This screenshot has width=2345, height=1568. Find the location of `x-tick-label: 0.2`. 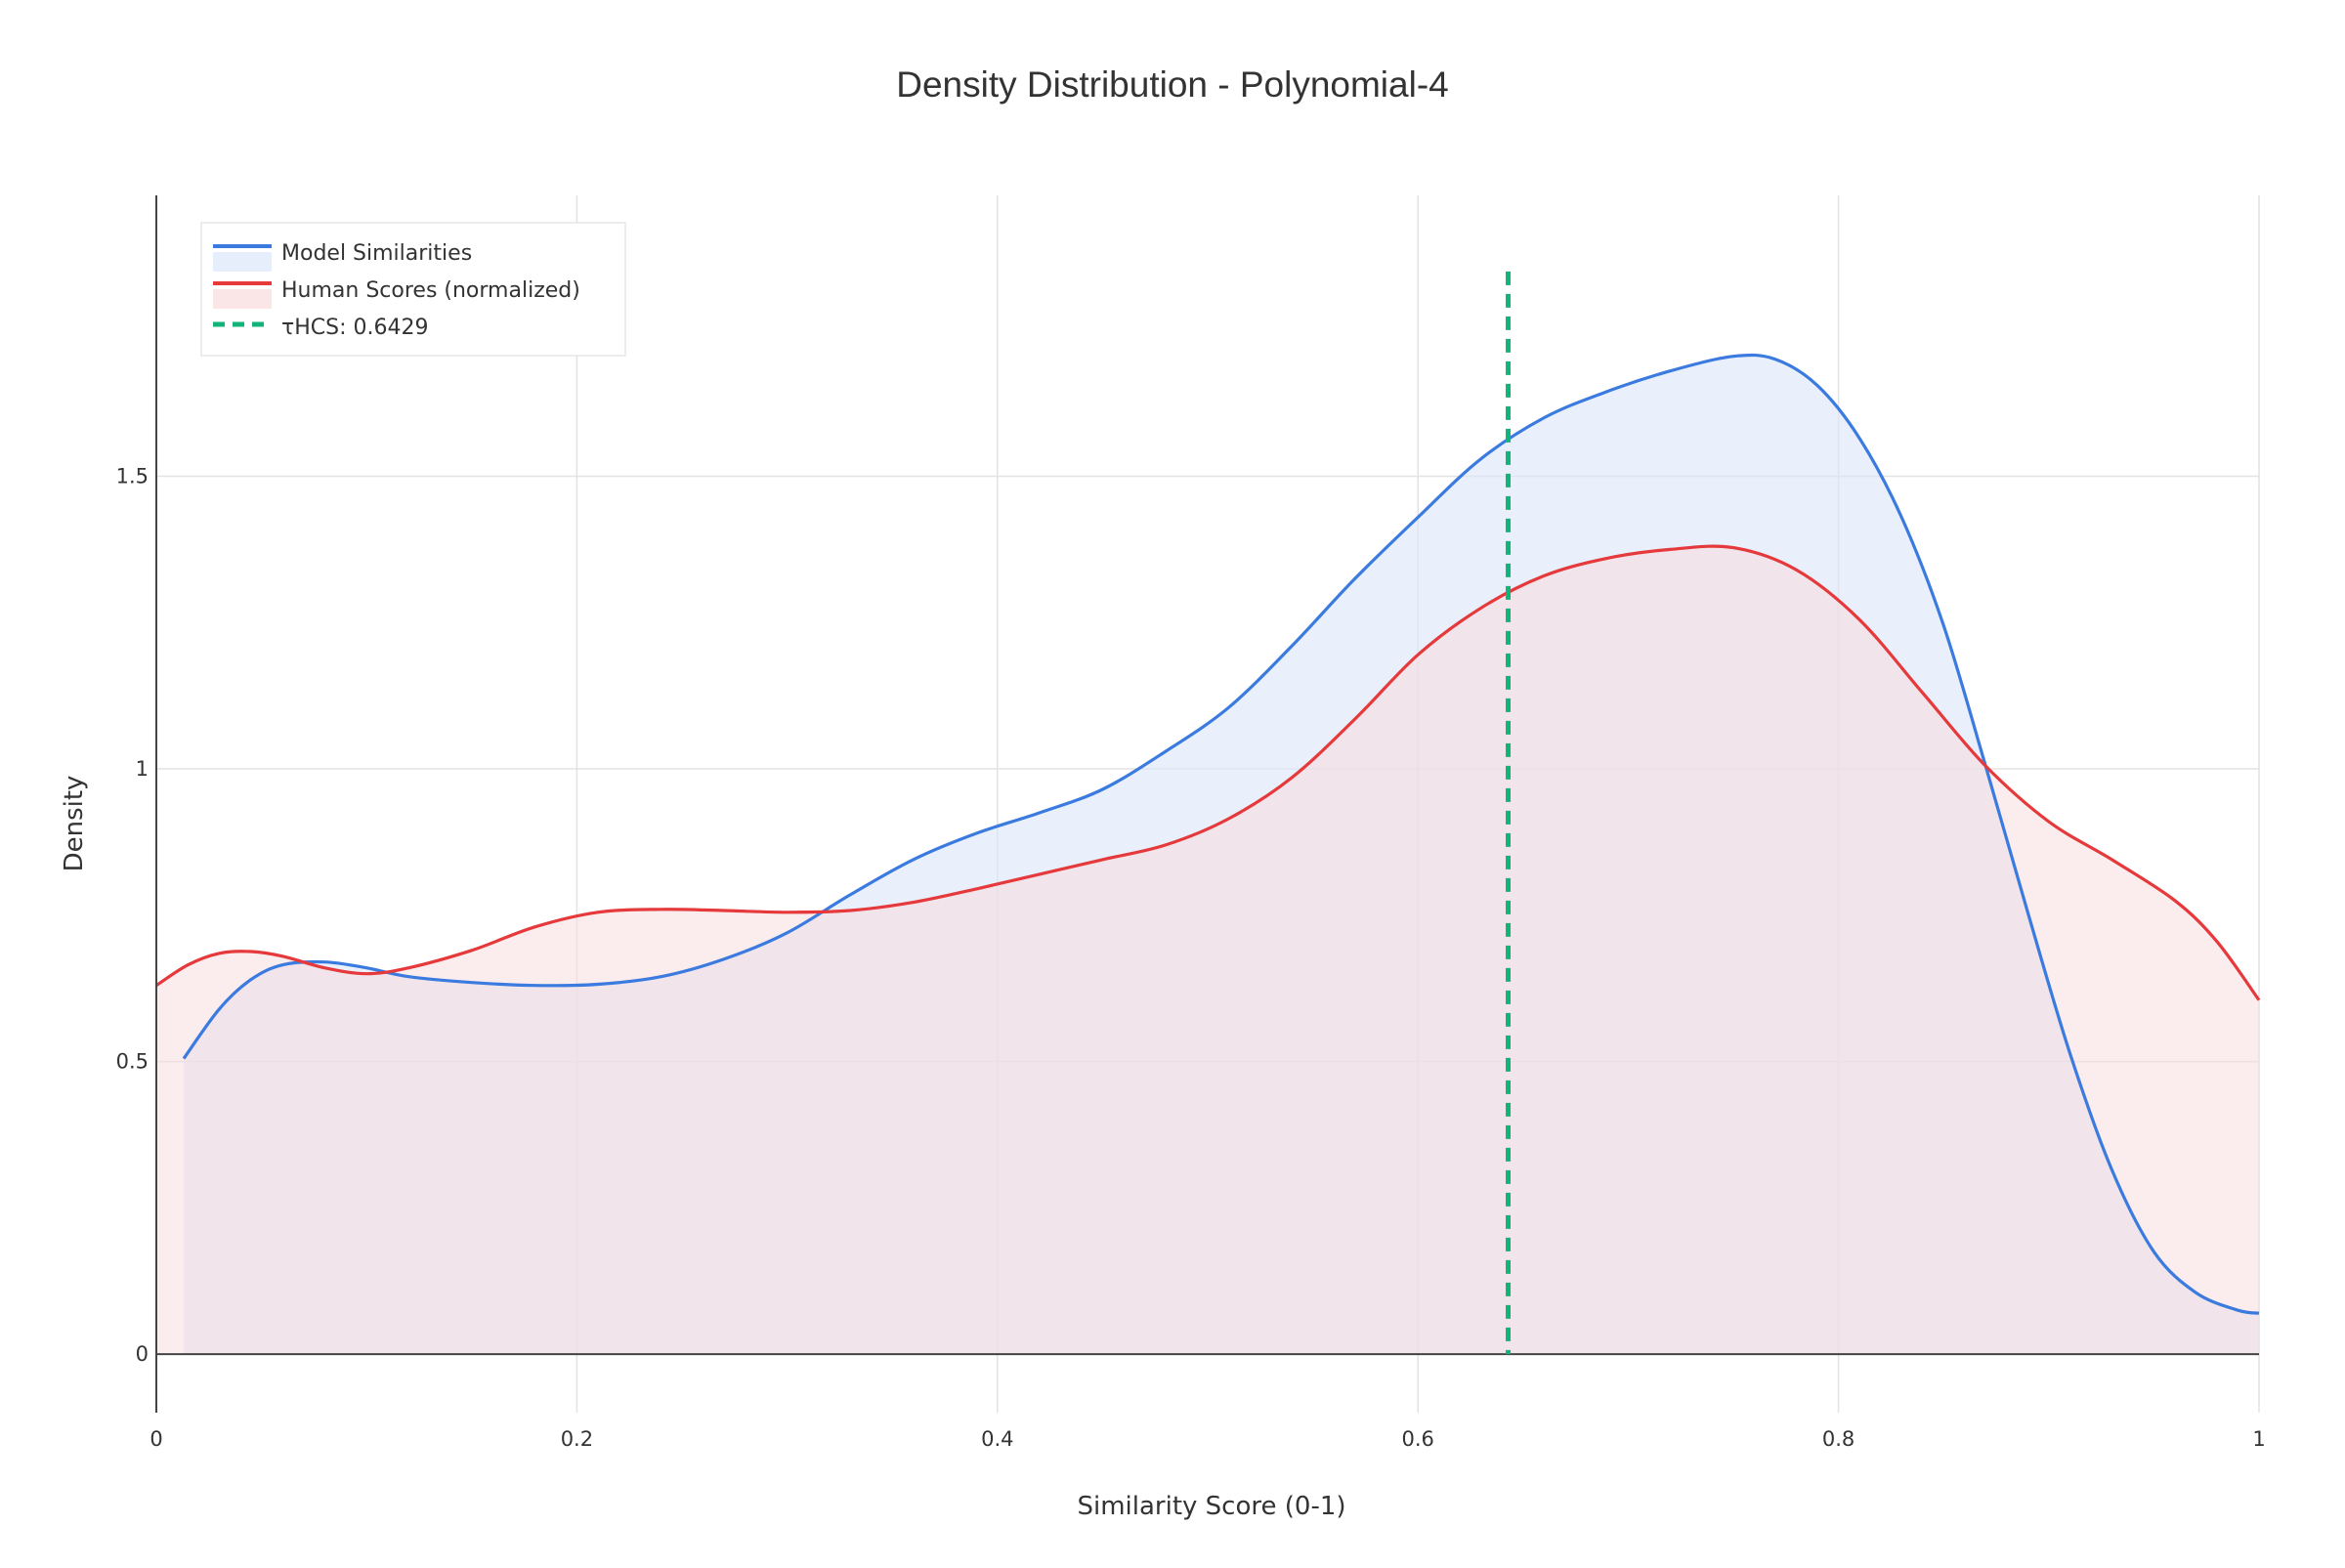

x-tick-label: 0.2 is located at coordinates (577, 1439).